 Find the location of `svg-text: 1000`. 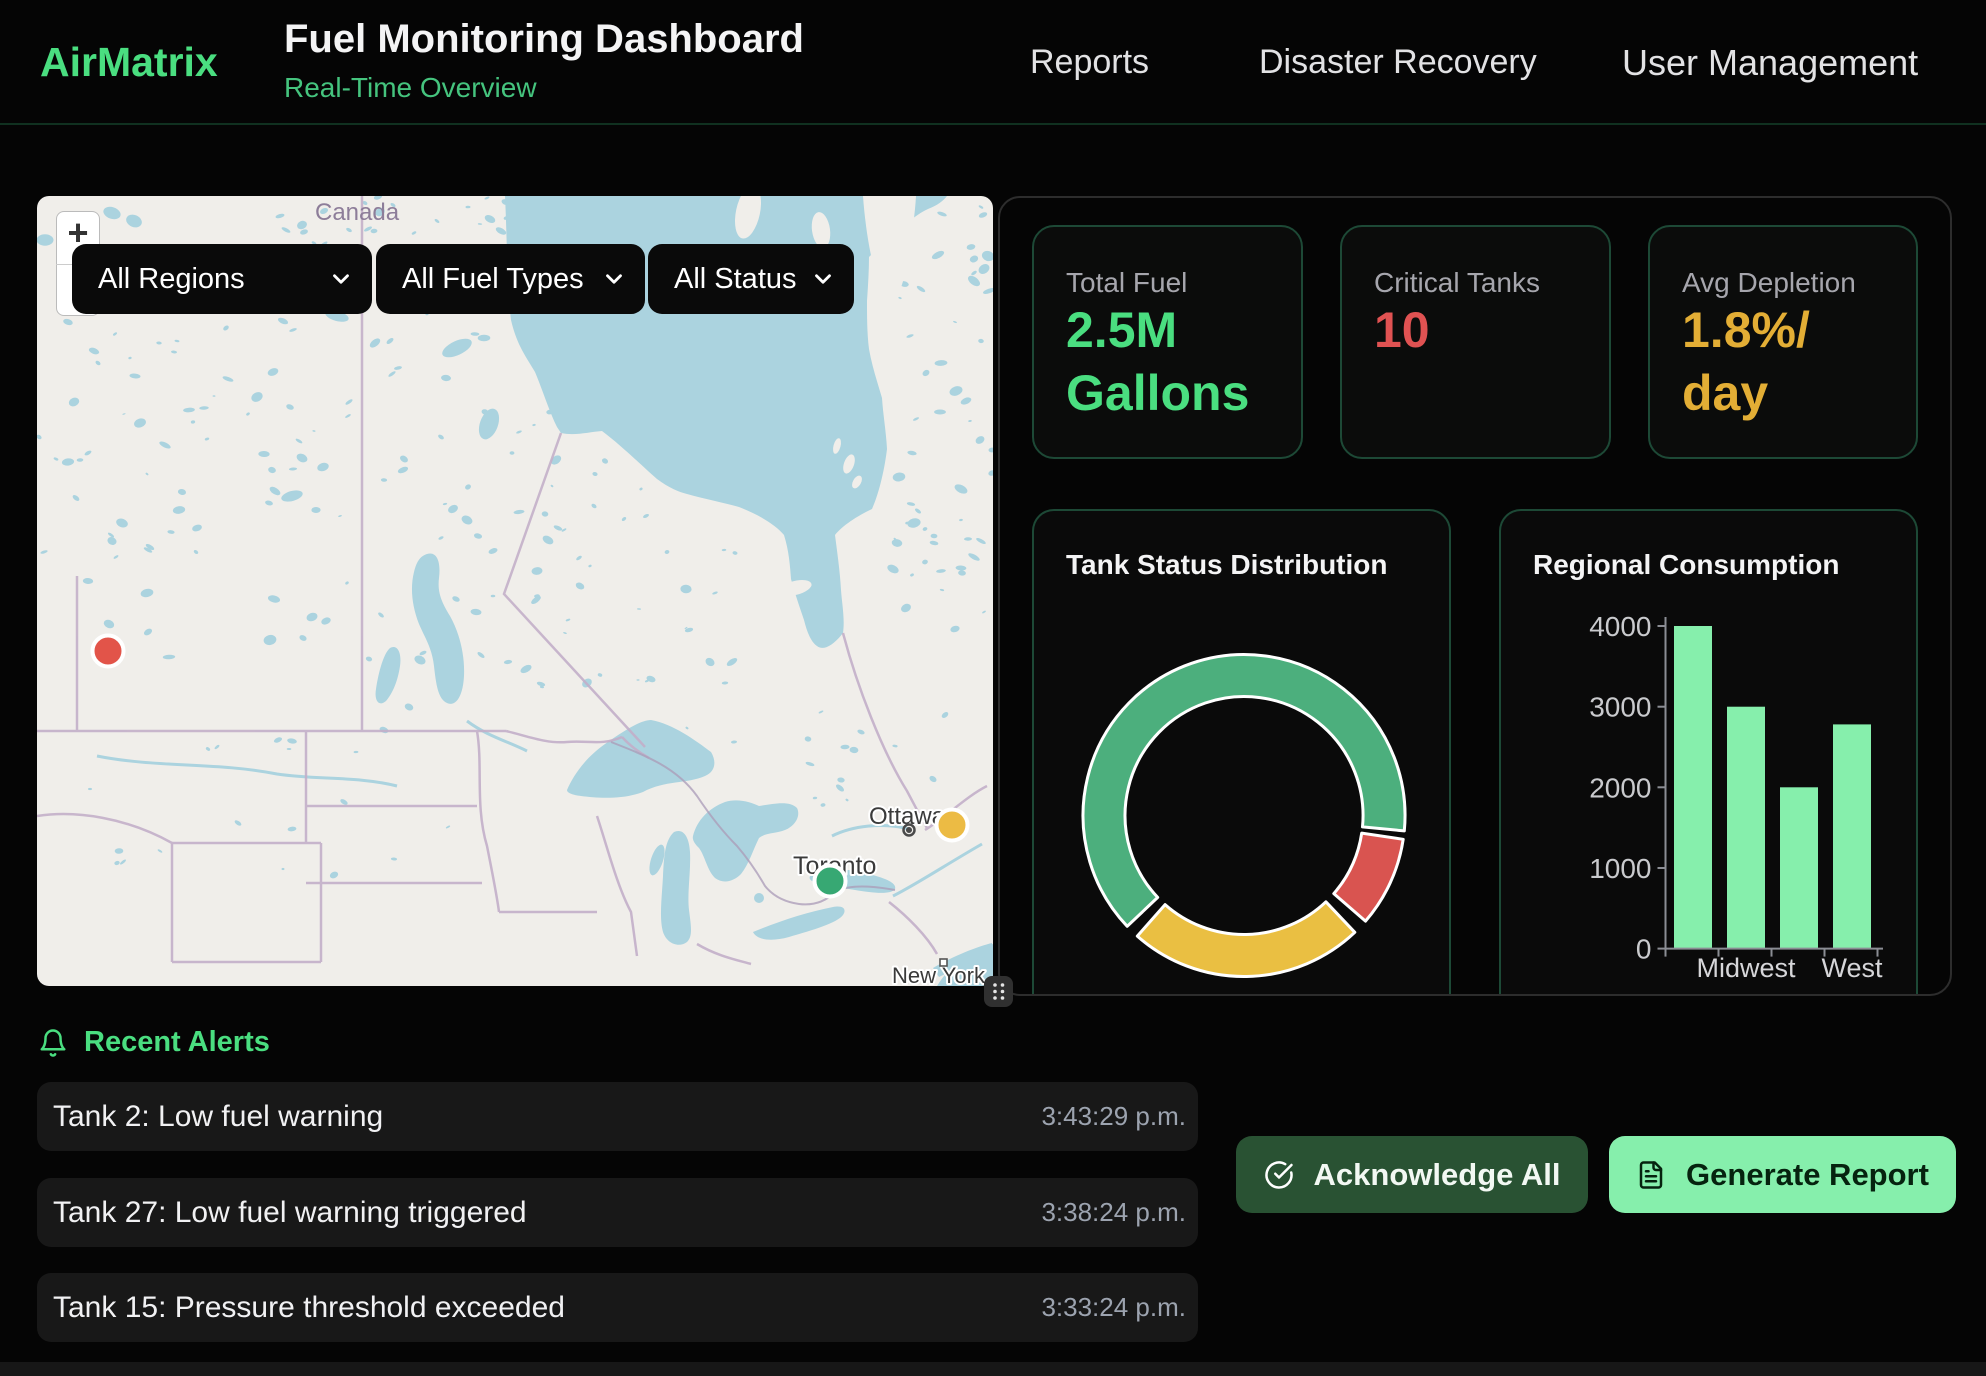

svg-text: 1000 is located at coordinates (1620, 868).